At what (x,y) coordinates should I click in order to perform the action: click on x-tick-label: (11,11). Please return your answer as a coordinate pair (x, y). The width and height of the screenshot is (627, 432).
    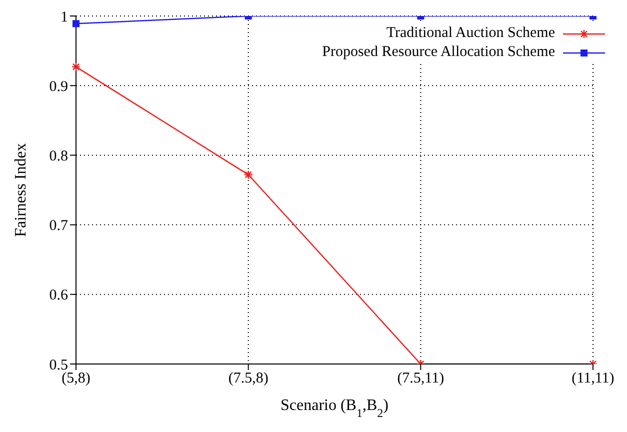
    Looking at the image, I should click on (593, 378).